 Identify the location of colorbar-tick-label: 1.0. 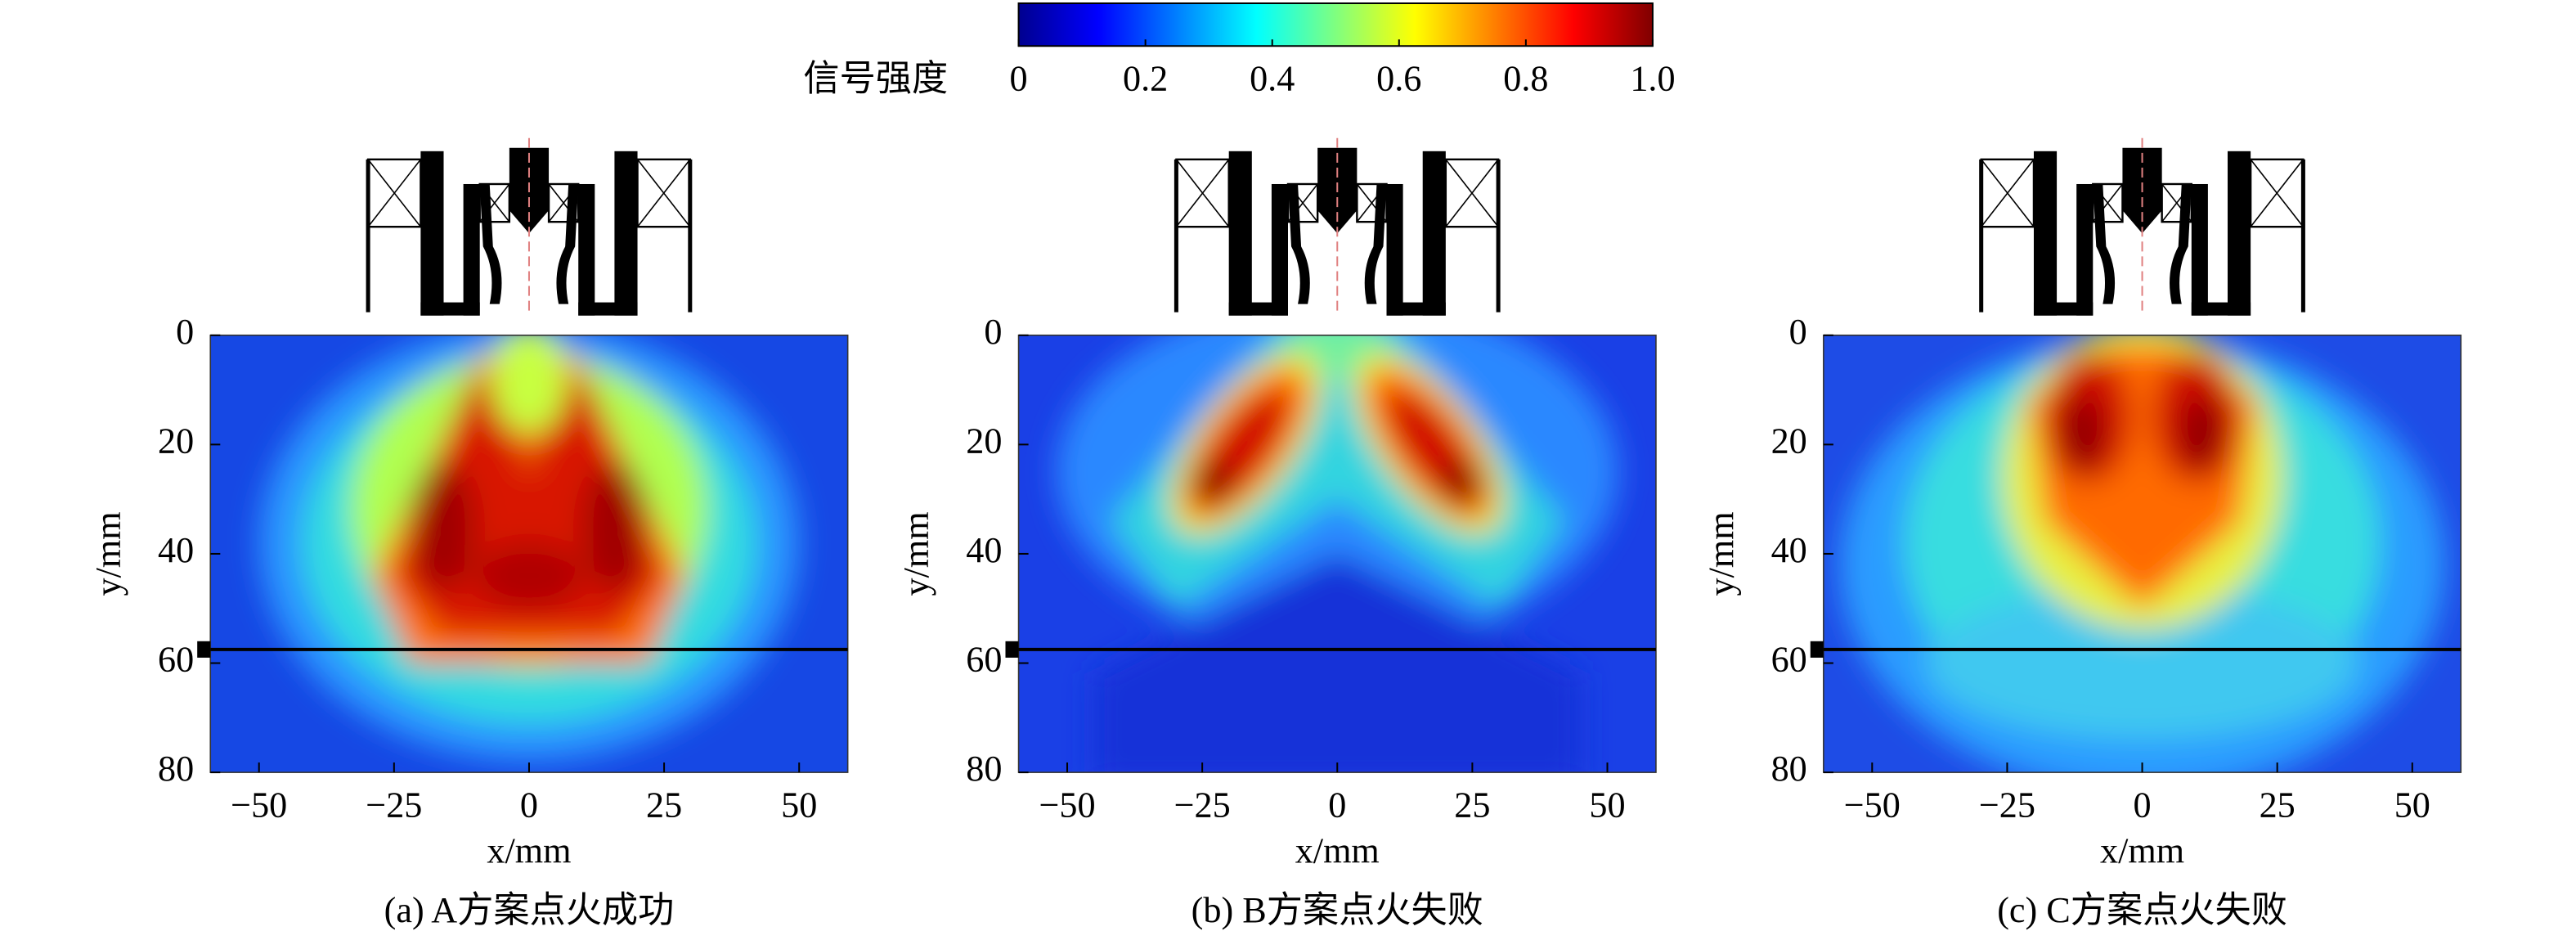
(1653, 79).